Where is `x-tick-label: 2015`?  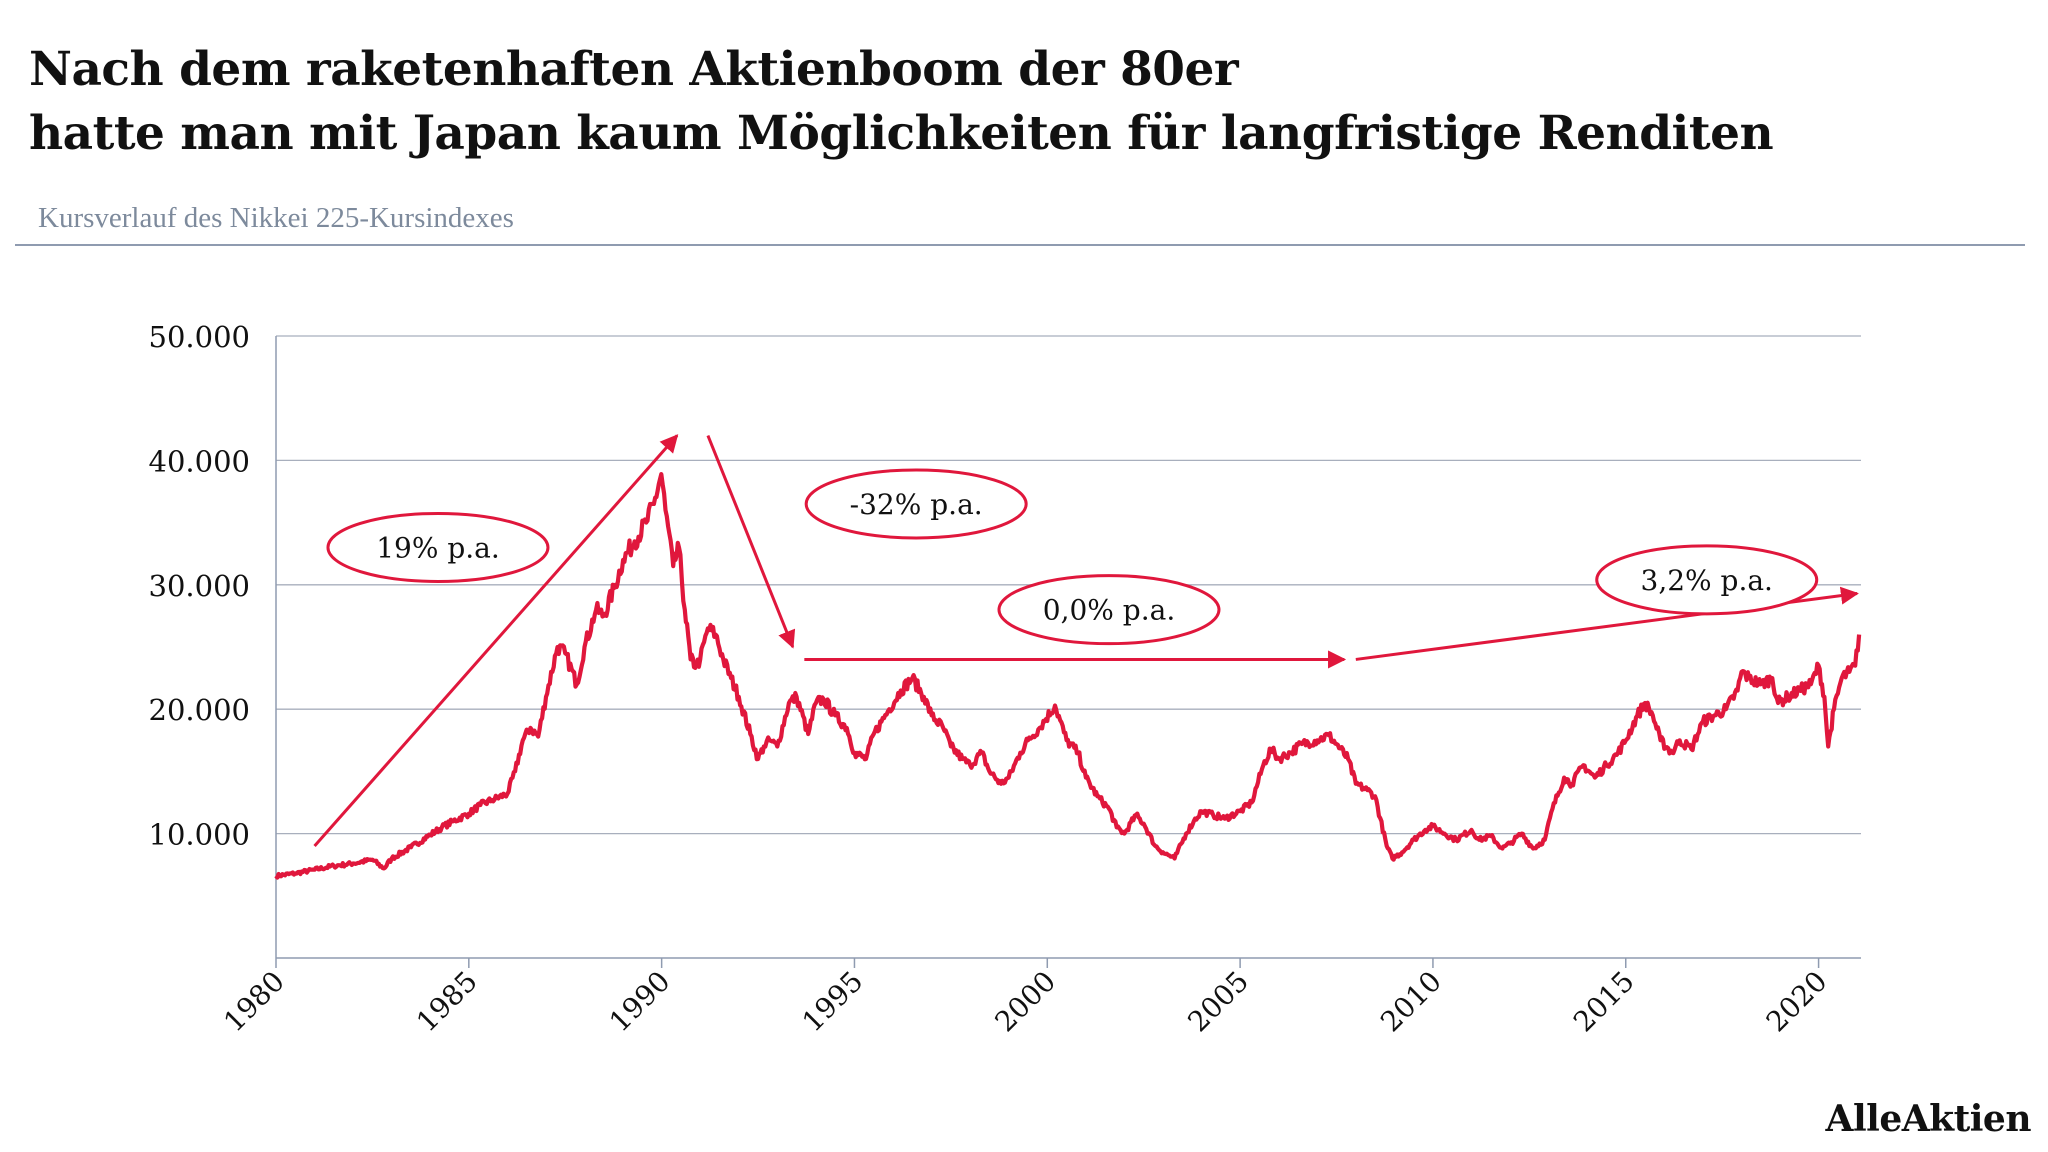
x-tick-label: 2015 is located at coordinates (1604, 1002).